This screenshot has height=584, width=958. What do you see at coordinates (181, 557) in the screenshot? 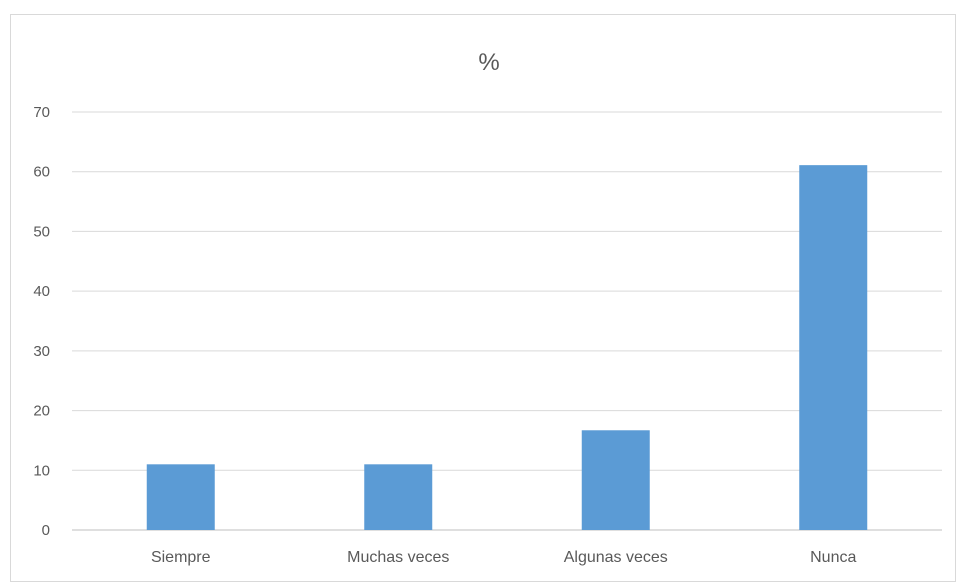
I see `x-tick-label: Siempre` at bounding box center [181, 557].